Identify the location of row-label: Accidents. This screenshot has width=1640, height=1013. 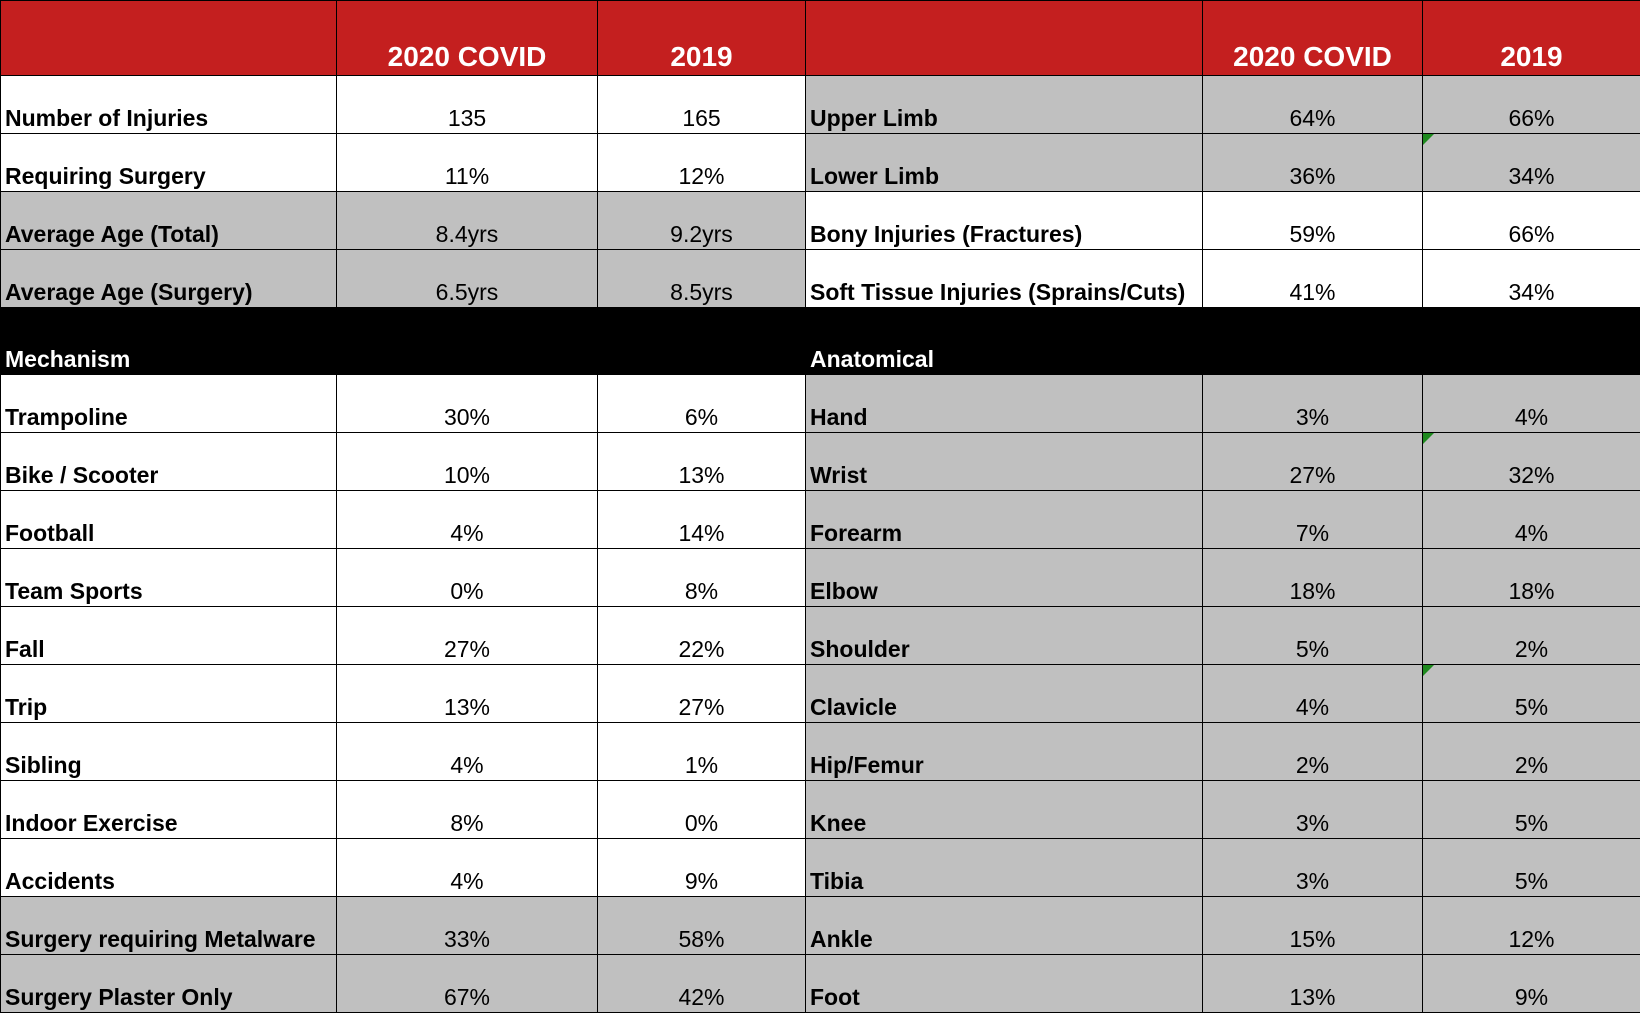
(169, 868).